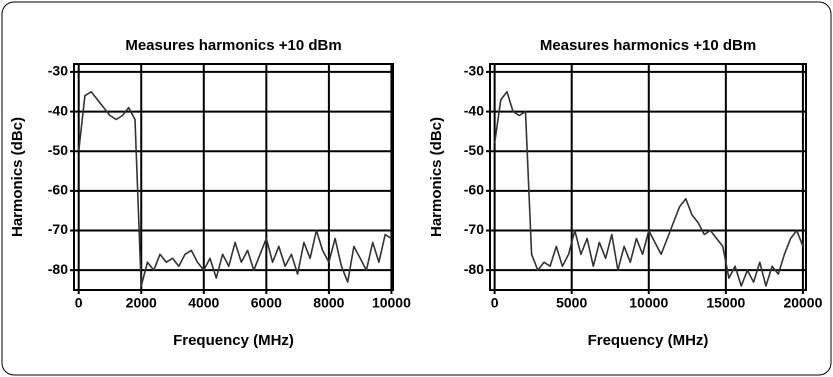 The width and height of the screenshot is (833, 377). I want to click on x-tick-label: 8000, so click(328, 303).